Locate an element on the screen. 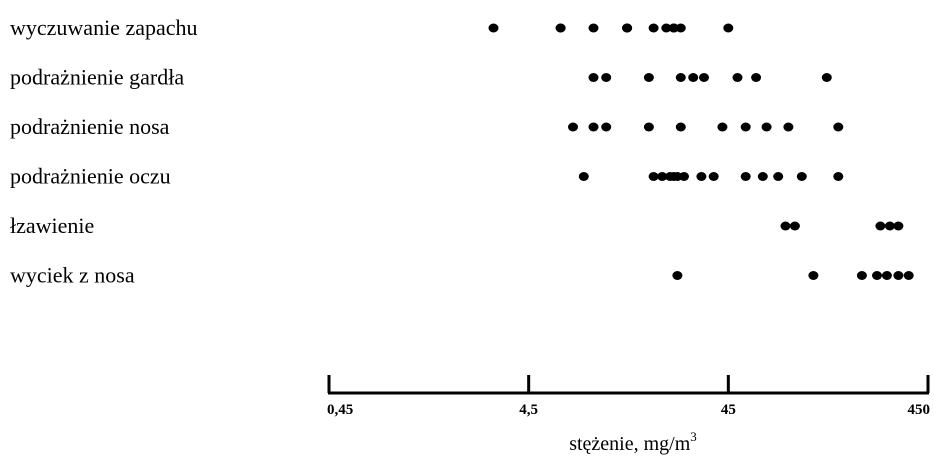  category-label: łzawienie is located at coordinates (52, 225).